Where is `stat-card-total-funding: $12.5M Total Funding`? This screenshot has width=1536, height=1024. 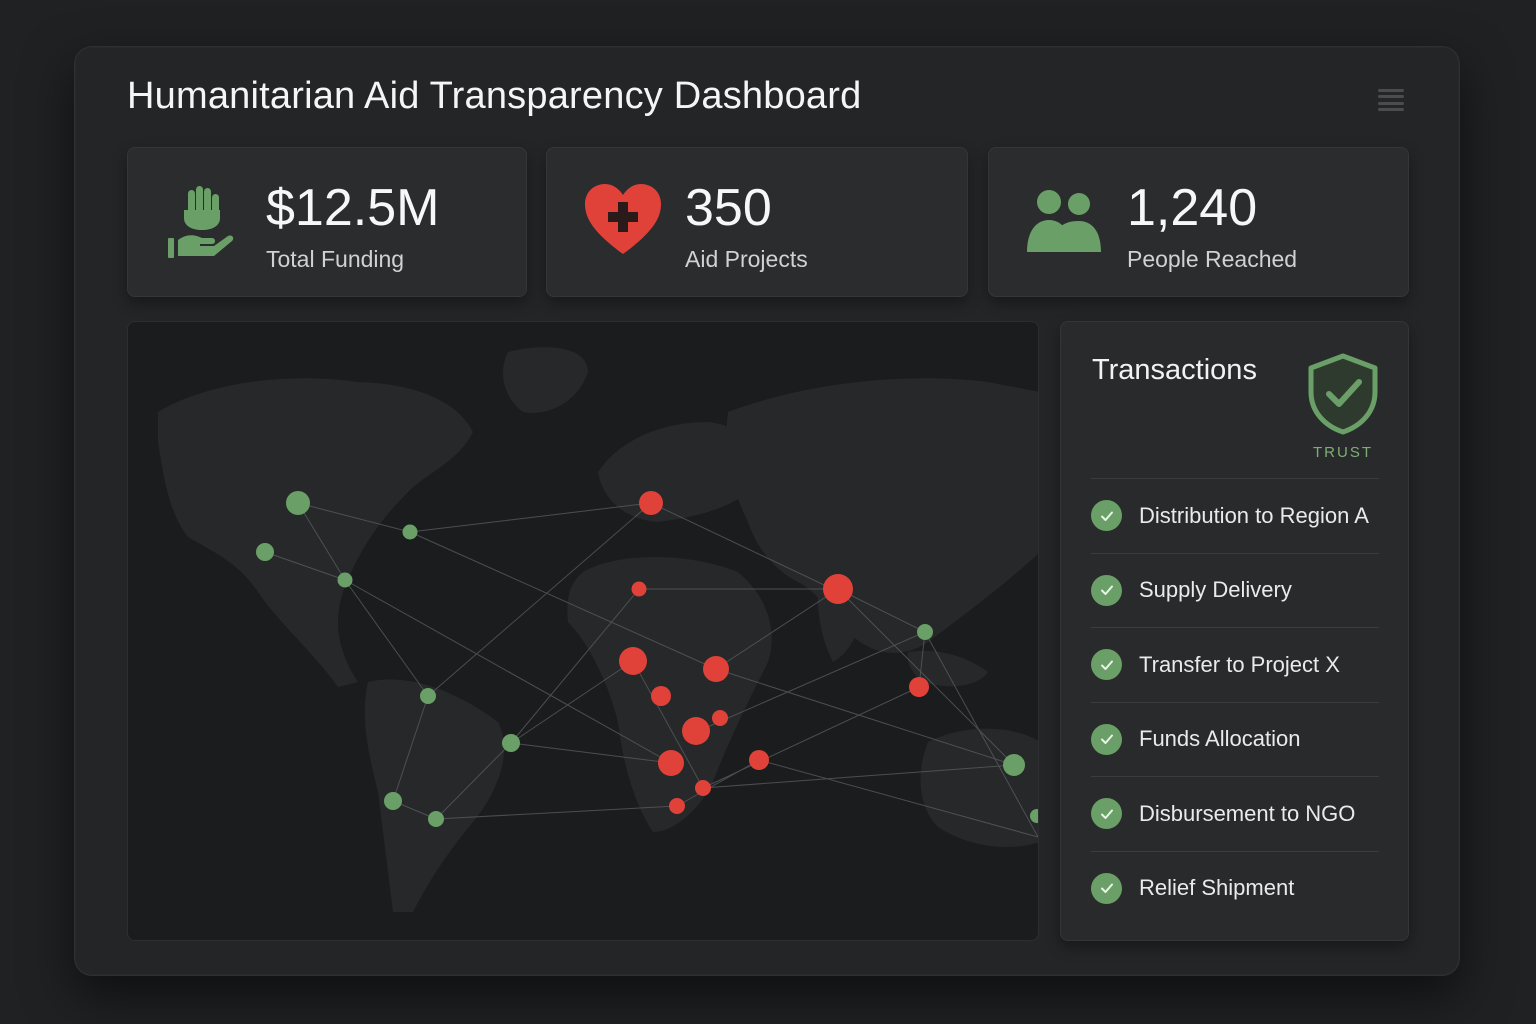 stat-card-total-funding: $12.5M Total Funding is located at coordinates (327, 222).